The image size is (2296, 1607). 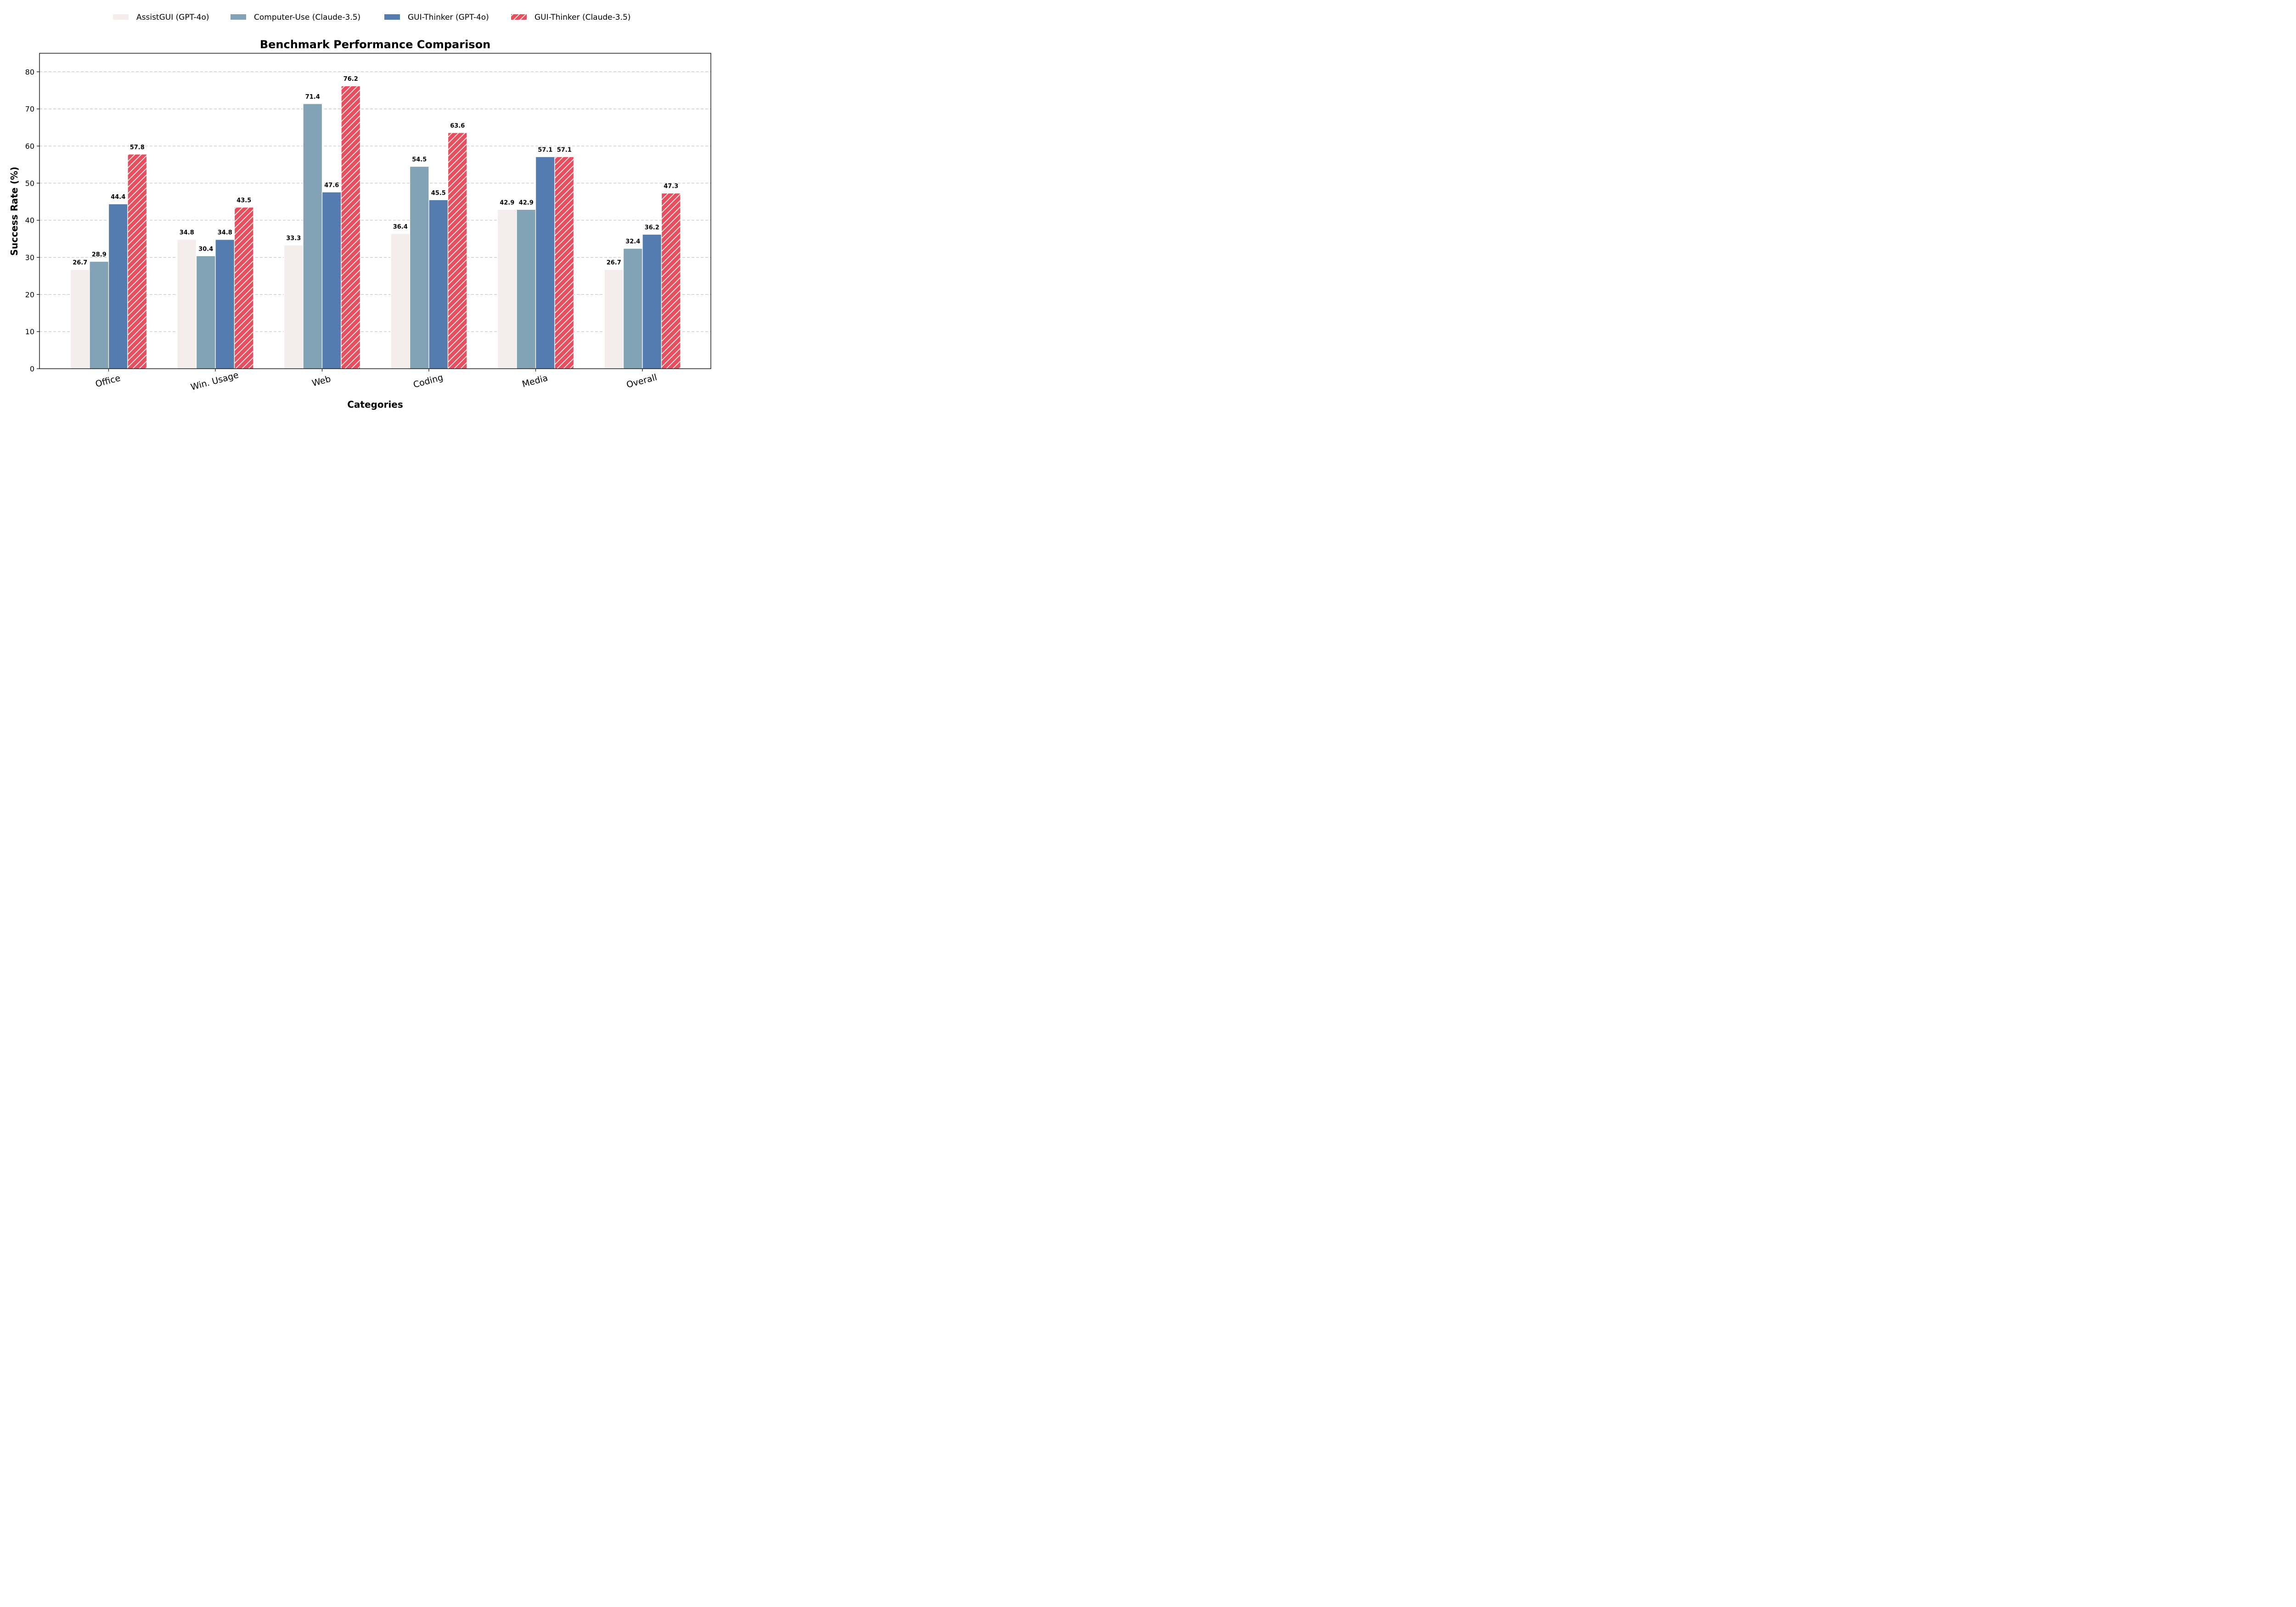 What do you see at coordinates (312, 97) in the screenshot?
I see `value-label: 71.4` at bounding box center [312, 97].